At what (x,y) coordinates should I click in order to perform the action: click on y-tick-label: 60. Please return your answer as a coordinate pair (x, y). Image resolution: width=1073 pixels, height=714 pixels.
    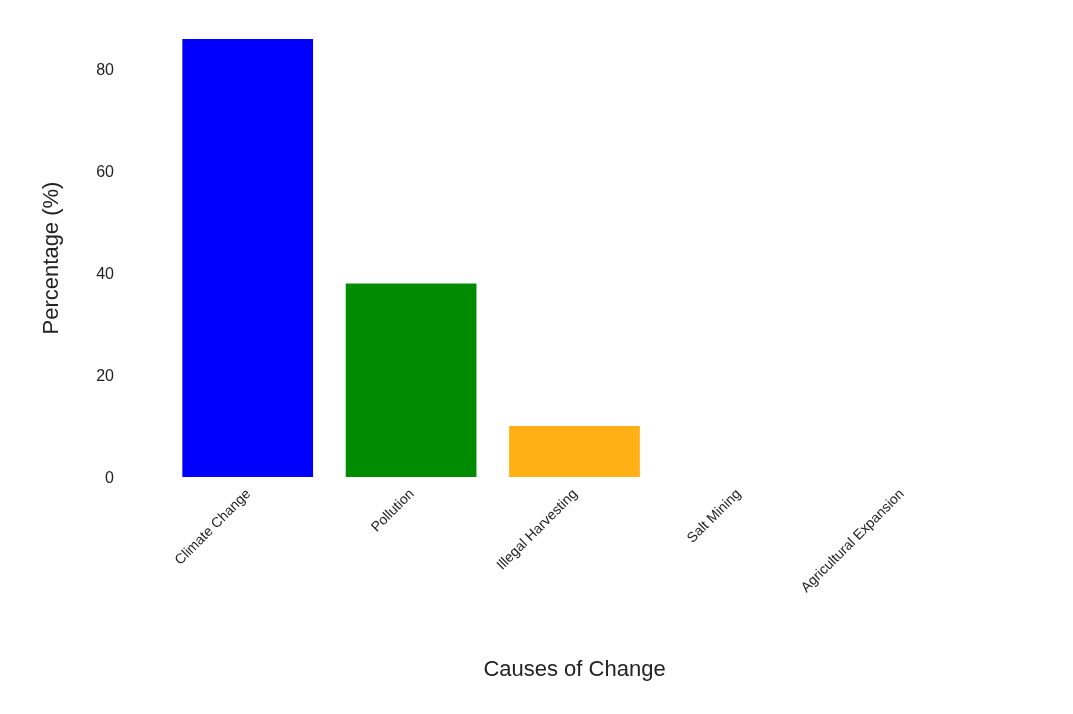
    Looking at the image, I should click on (105, 171).